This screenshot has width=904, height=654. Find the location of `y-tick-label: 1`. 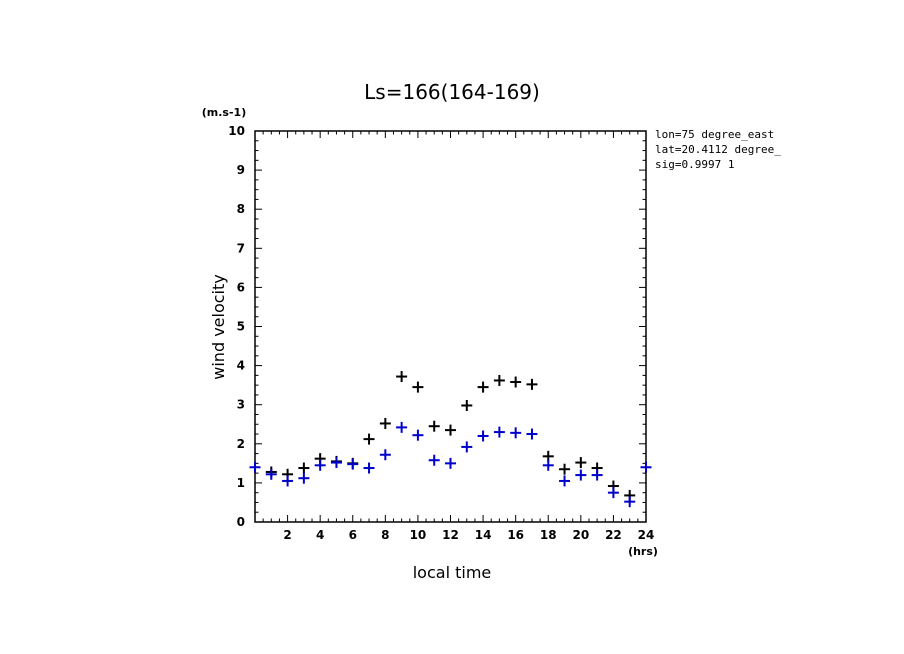

y-tick-label: 1 is located at coordinates (241, 483).